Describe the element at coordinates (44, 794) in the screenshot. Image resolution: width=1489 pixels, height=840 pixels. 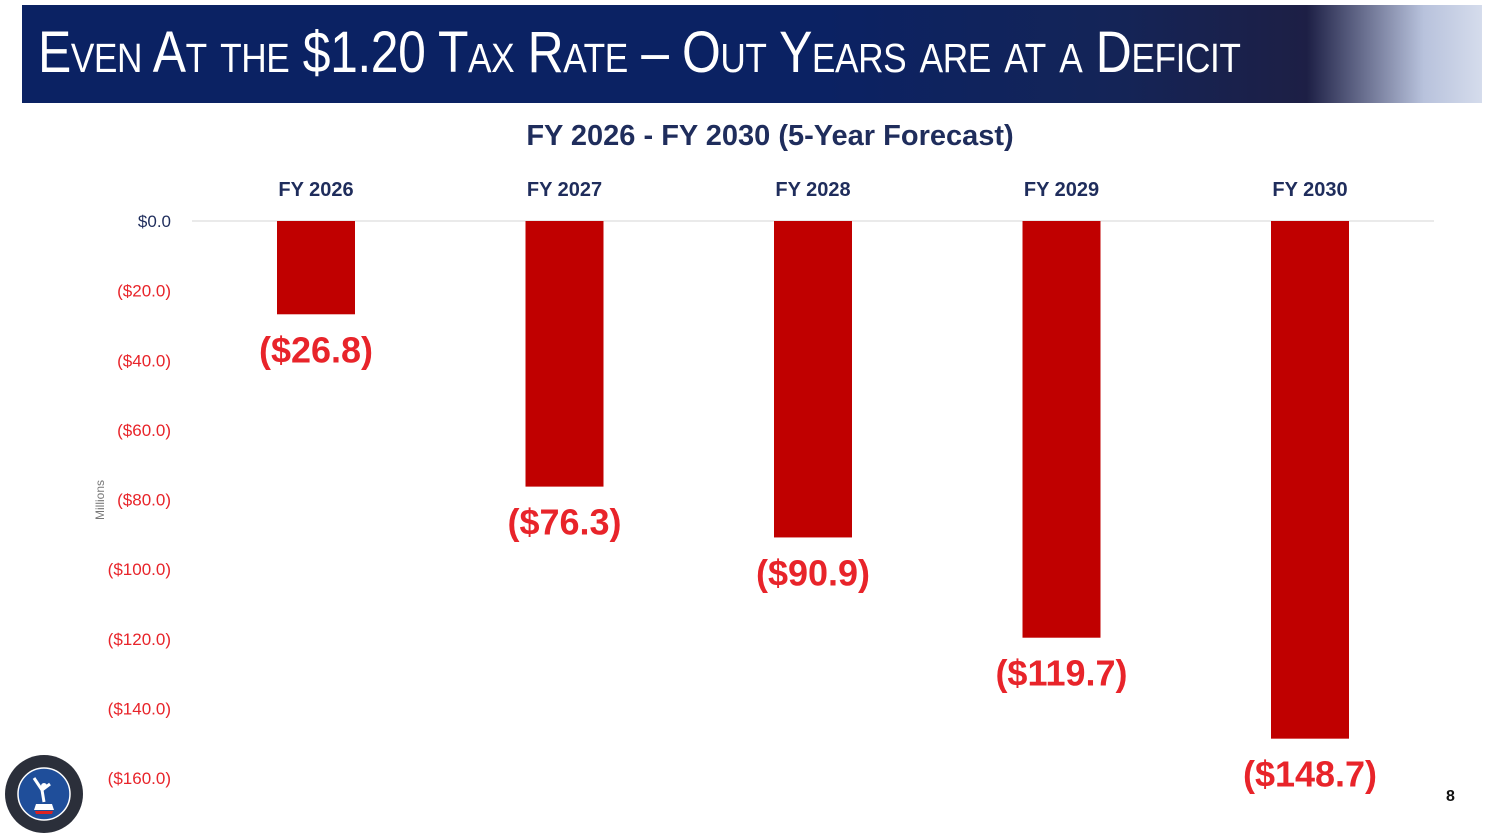
I see `city-seal-logo` at that location.